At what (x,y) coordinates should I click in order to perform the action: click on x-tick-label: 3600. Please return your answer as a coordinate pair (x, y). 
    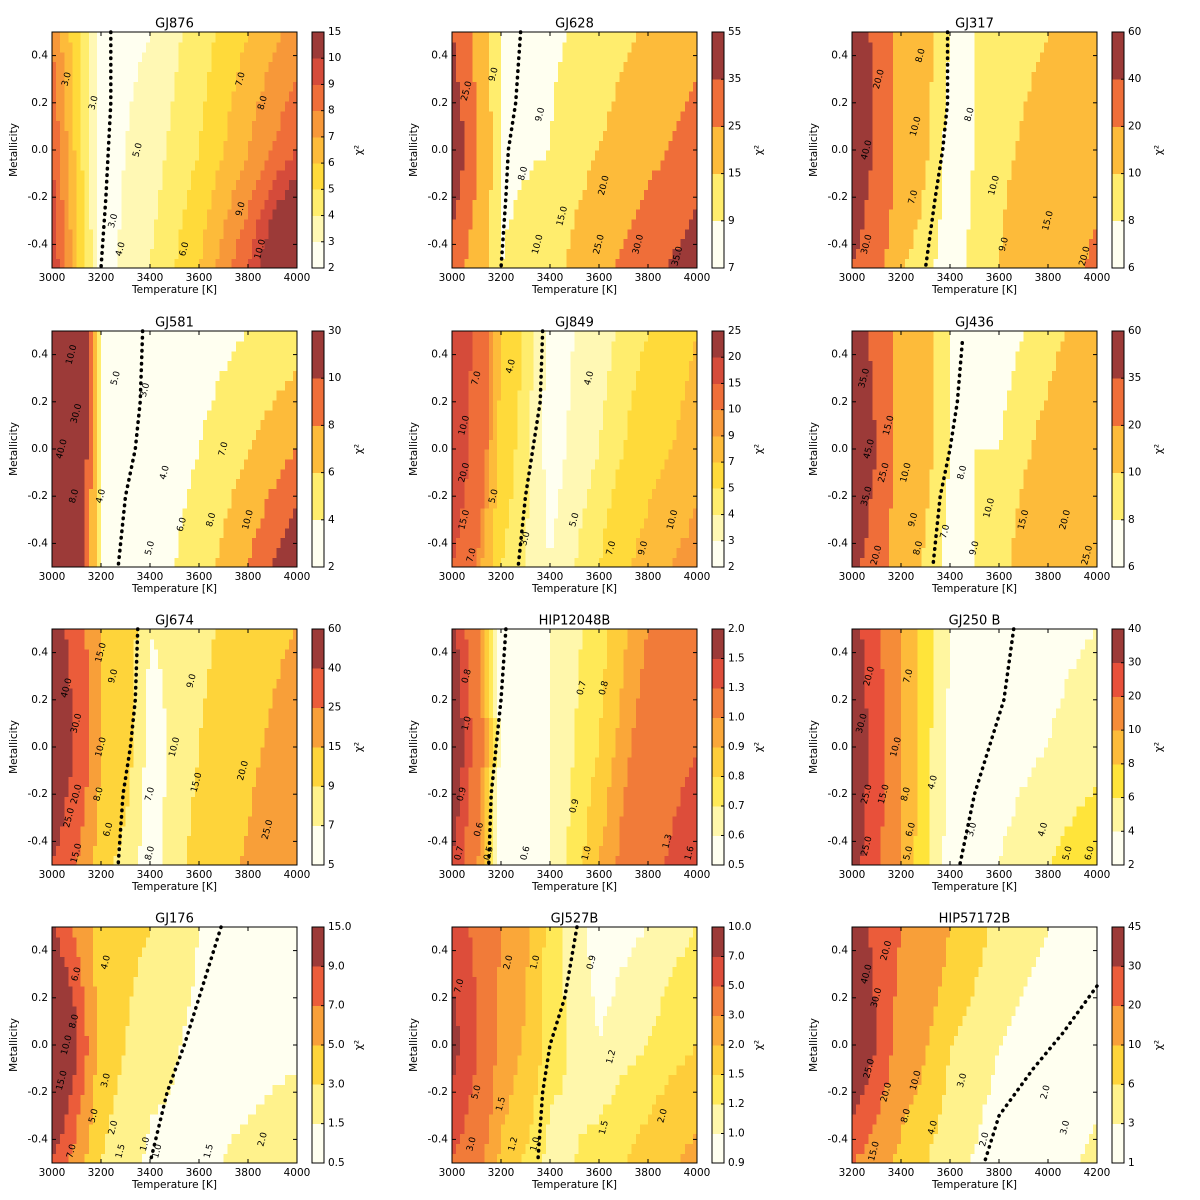
    Looking at the image, I should click on (599, 278).